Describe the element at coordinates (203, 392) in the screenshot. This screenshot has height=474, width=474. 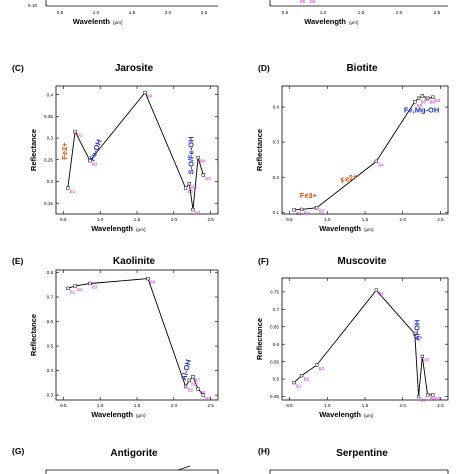
I see `band-label: B8` at that location.